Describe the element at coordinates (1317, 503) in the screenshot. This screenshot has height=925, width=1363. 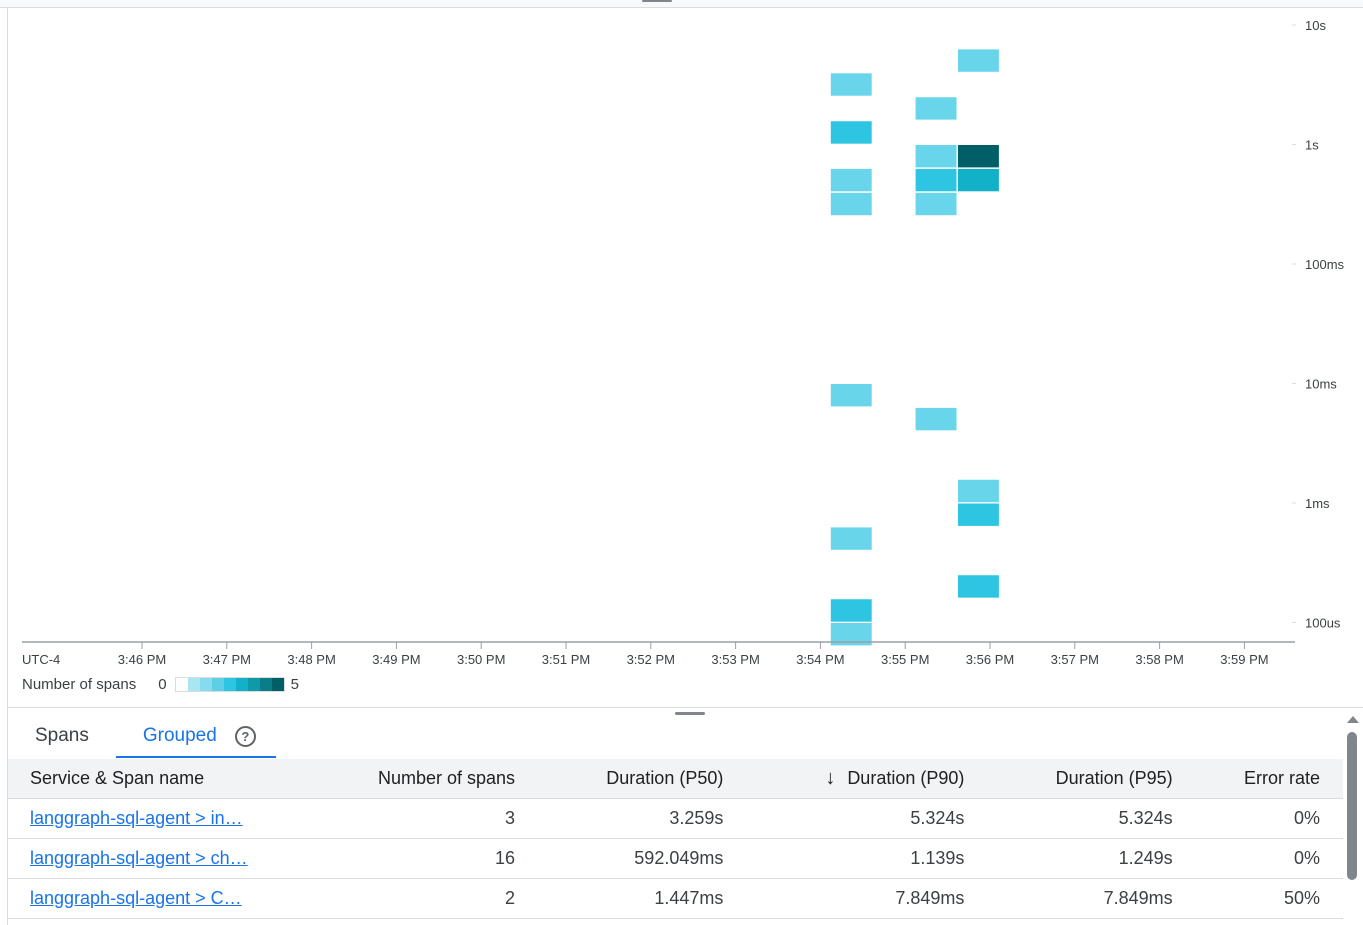
I see `y-tick-label: 1ms` at that location.